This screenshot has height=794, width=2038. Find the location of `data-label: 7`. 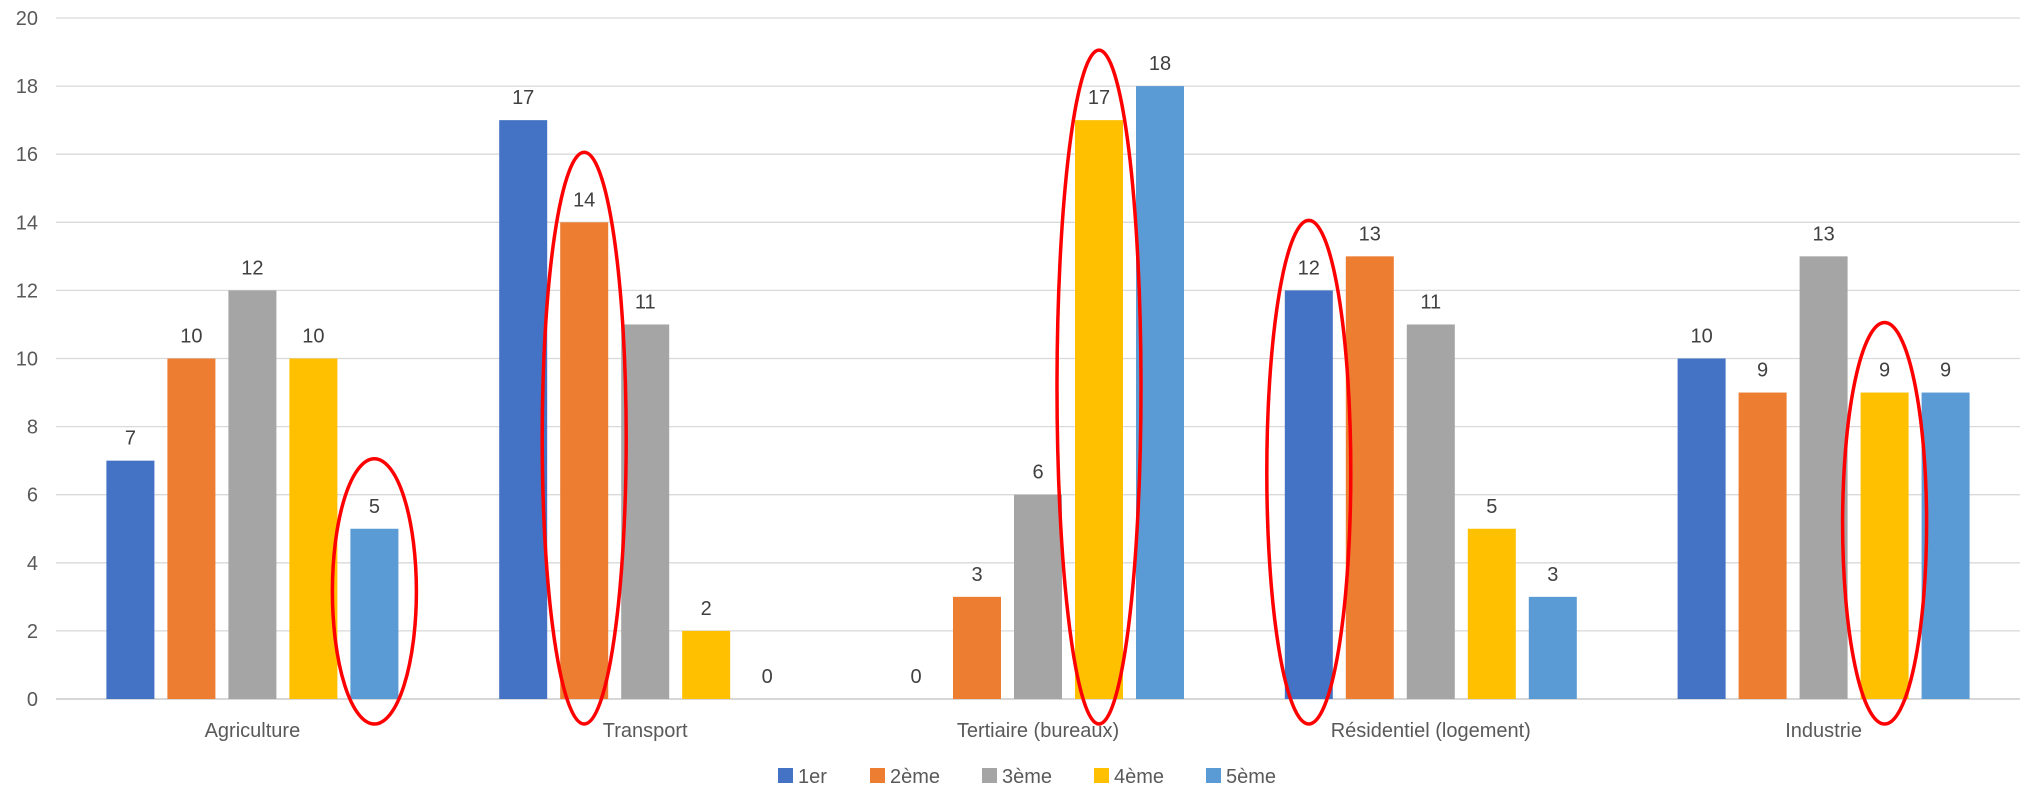

data-label: 7 is located at coordinates (130, 439).